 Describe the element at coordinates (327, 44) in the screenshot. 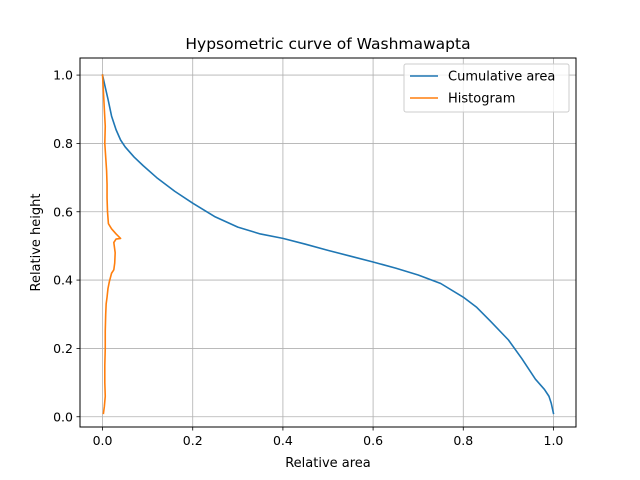

I see `chart-title: Hypsometric curve of Washmawapta` at that location.